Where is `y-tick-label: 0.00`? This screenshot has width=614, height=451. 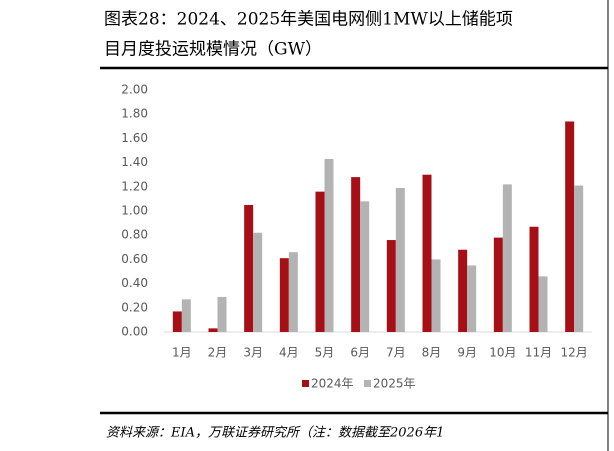 y-tick-label: 0.00 is located at coordinates (134, 332).